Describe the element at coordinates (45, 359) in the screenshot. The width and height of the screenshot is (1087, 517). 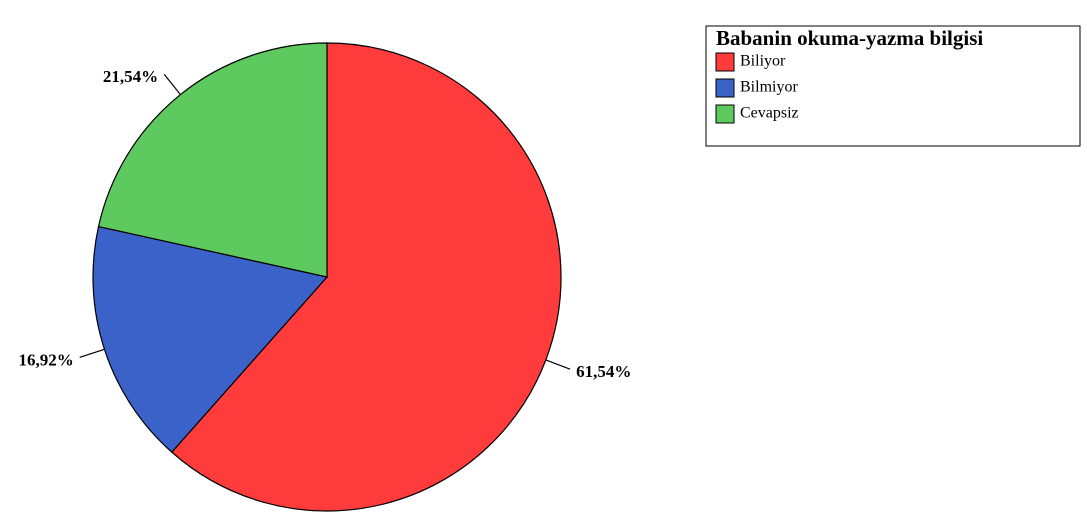
I see `data-label: 16,92%` at that location.